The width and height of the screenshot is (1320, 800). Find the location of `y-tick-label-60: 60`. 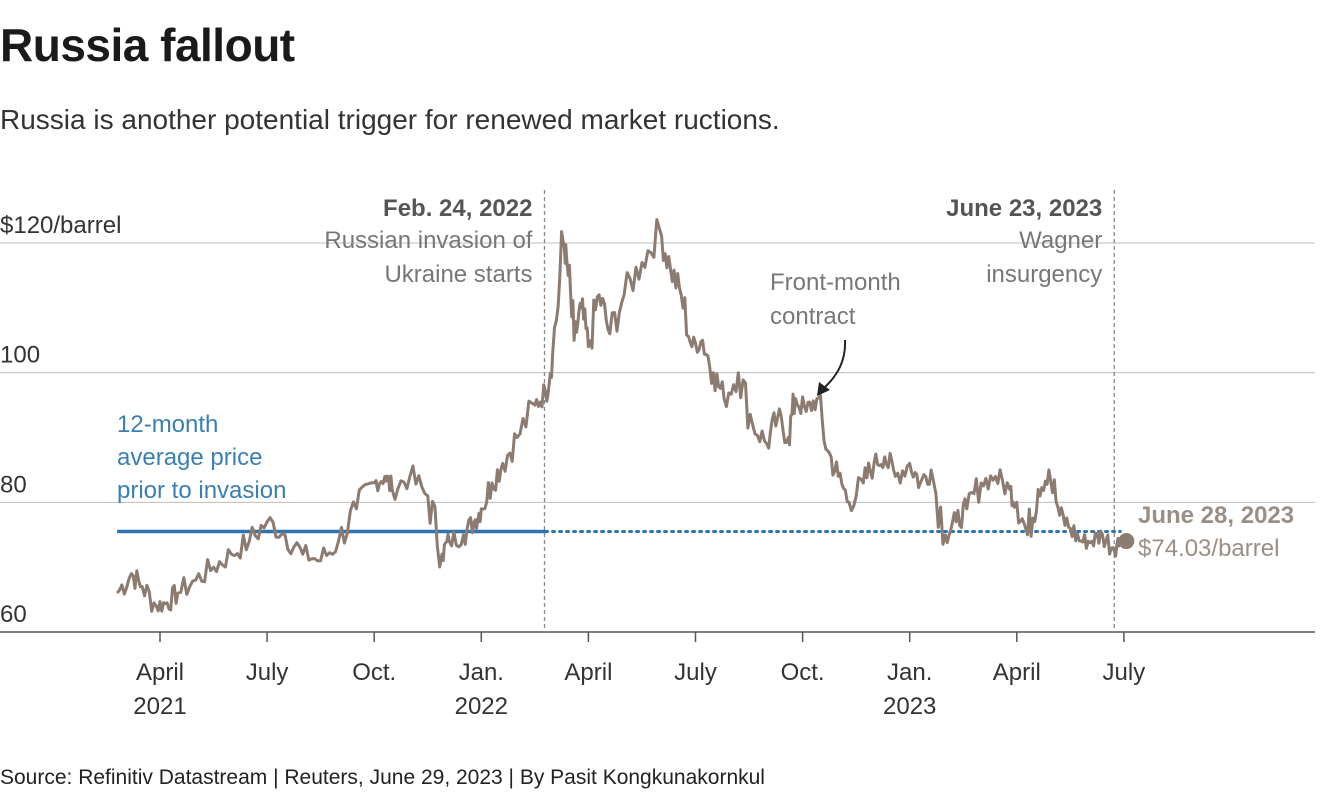

y-tick-label-60: 60 is located at coordinates (13, 614).